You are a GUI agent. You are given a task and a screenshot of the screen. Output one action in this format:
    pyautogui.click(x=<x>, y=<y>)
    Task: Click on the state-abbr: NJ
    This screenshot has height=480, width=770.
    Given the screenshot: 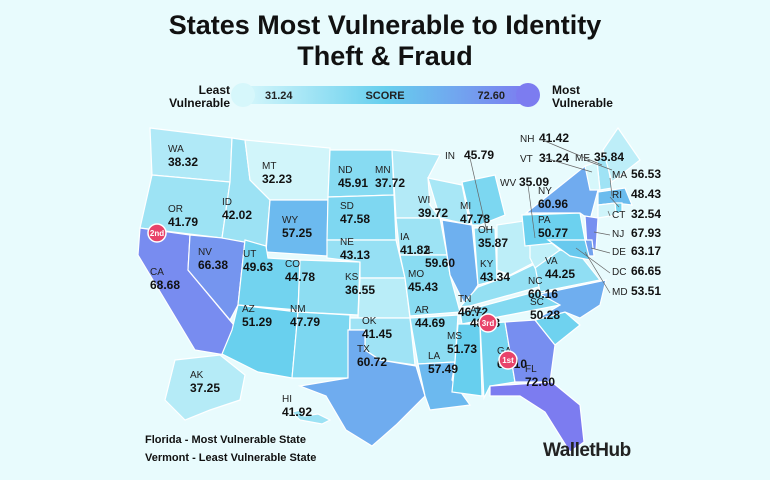 What is the action you would take?
    pyautogui.click(x=618, y=234)
    